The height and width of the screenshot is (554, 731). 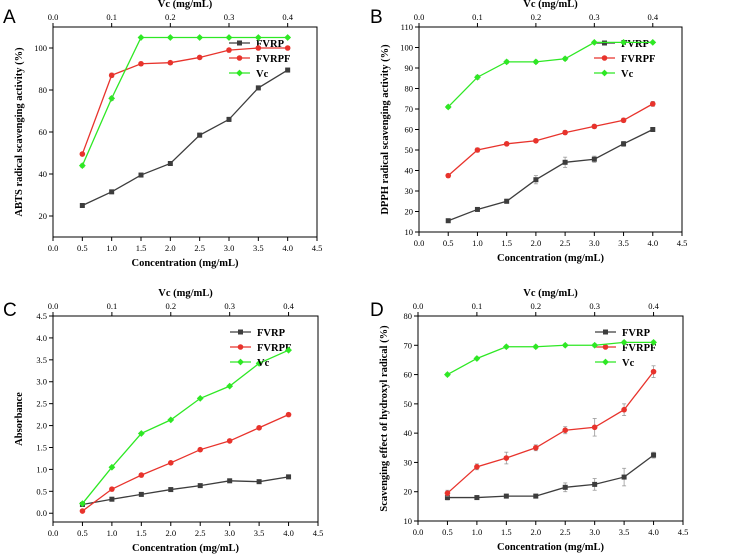 I want to click on y-tick-label: 2.0, so click(x=41, y=426).